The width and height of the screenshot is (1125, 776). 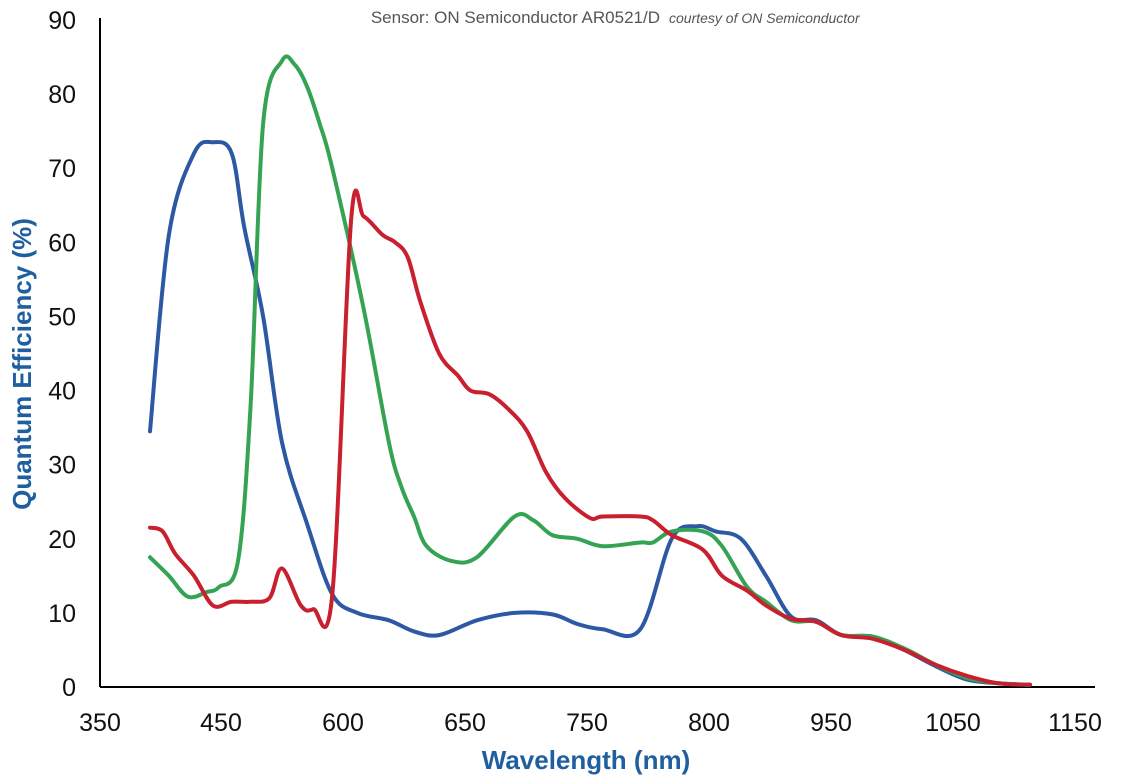 What do you see at coordinates (62, 540) in the screenshot?
I see `y-tick-label: 20` at bounding box center [62, 540].